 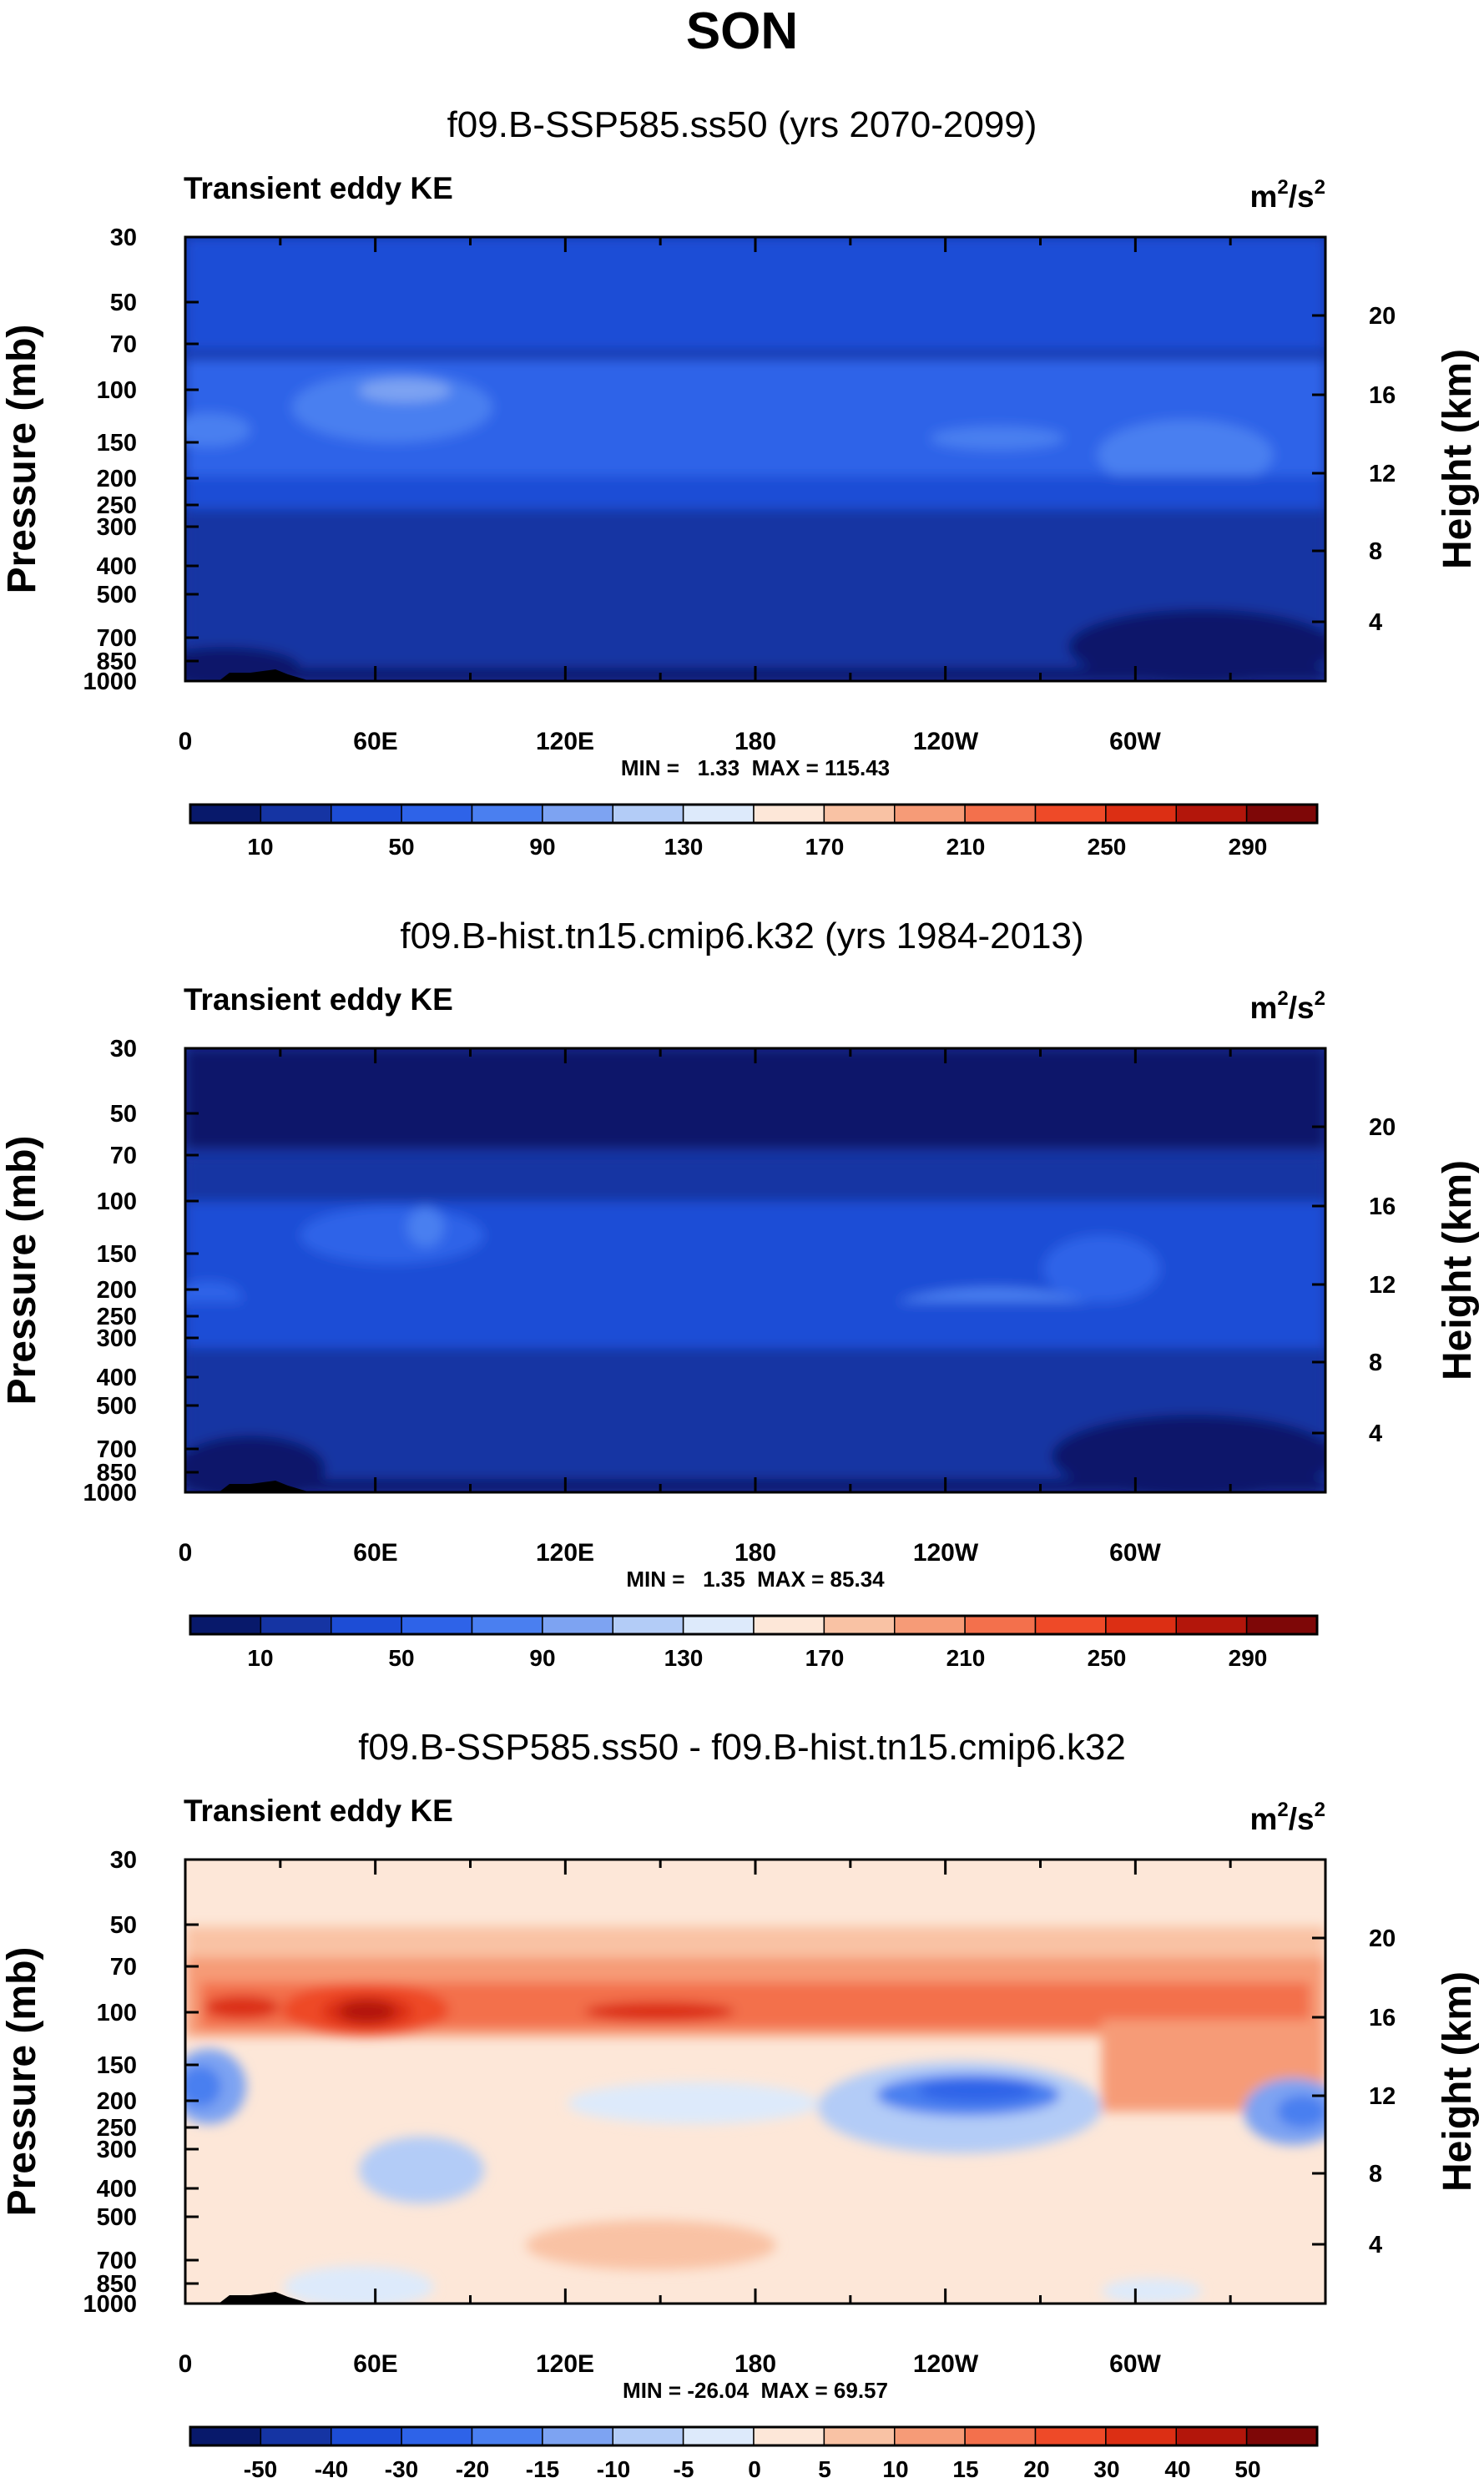 I want to click on panel-1-xtick-120w: 120W, so click(x=946, y=742).